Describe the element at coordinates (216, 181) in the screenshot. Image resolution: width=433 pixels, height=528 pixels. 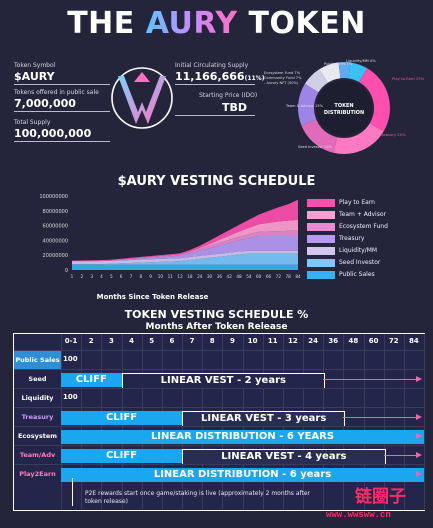
I see `vesting-chart-title: $AURY VESTING SCHEDULE` at that location.